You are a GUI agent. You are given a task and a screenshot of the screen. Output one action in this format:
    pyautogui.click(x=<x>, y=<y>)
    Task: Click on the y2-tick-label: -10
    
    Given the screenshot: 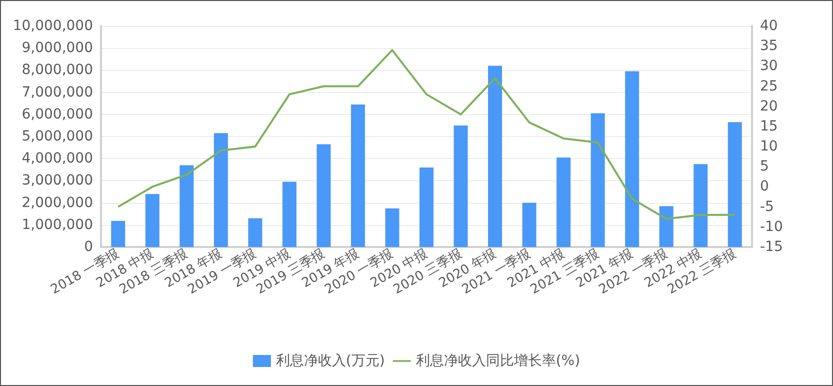 What is the action you would take?
    pyautogui.click(x=771, y=226)
    